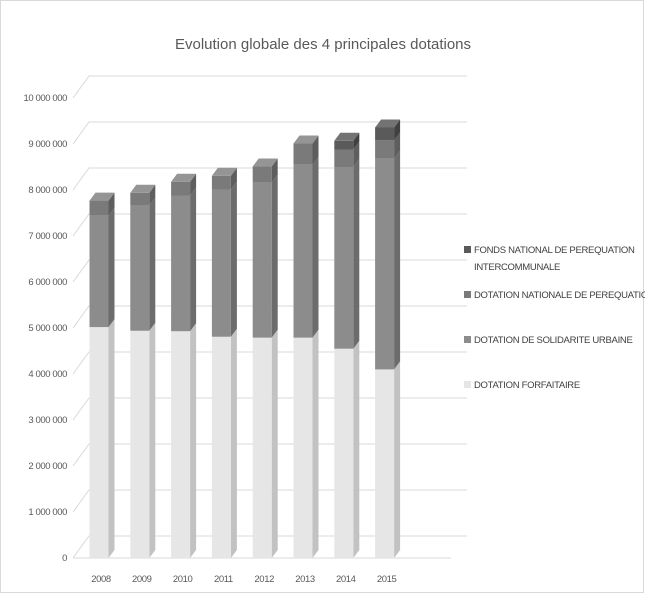 The image size is (645, 594). I want to click on y-tick-label: 3 000 000, so click(47, 420).